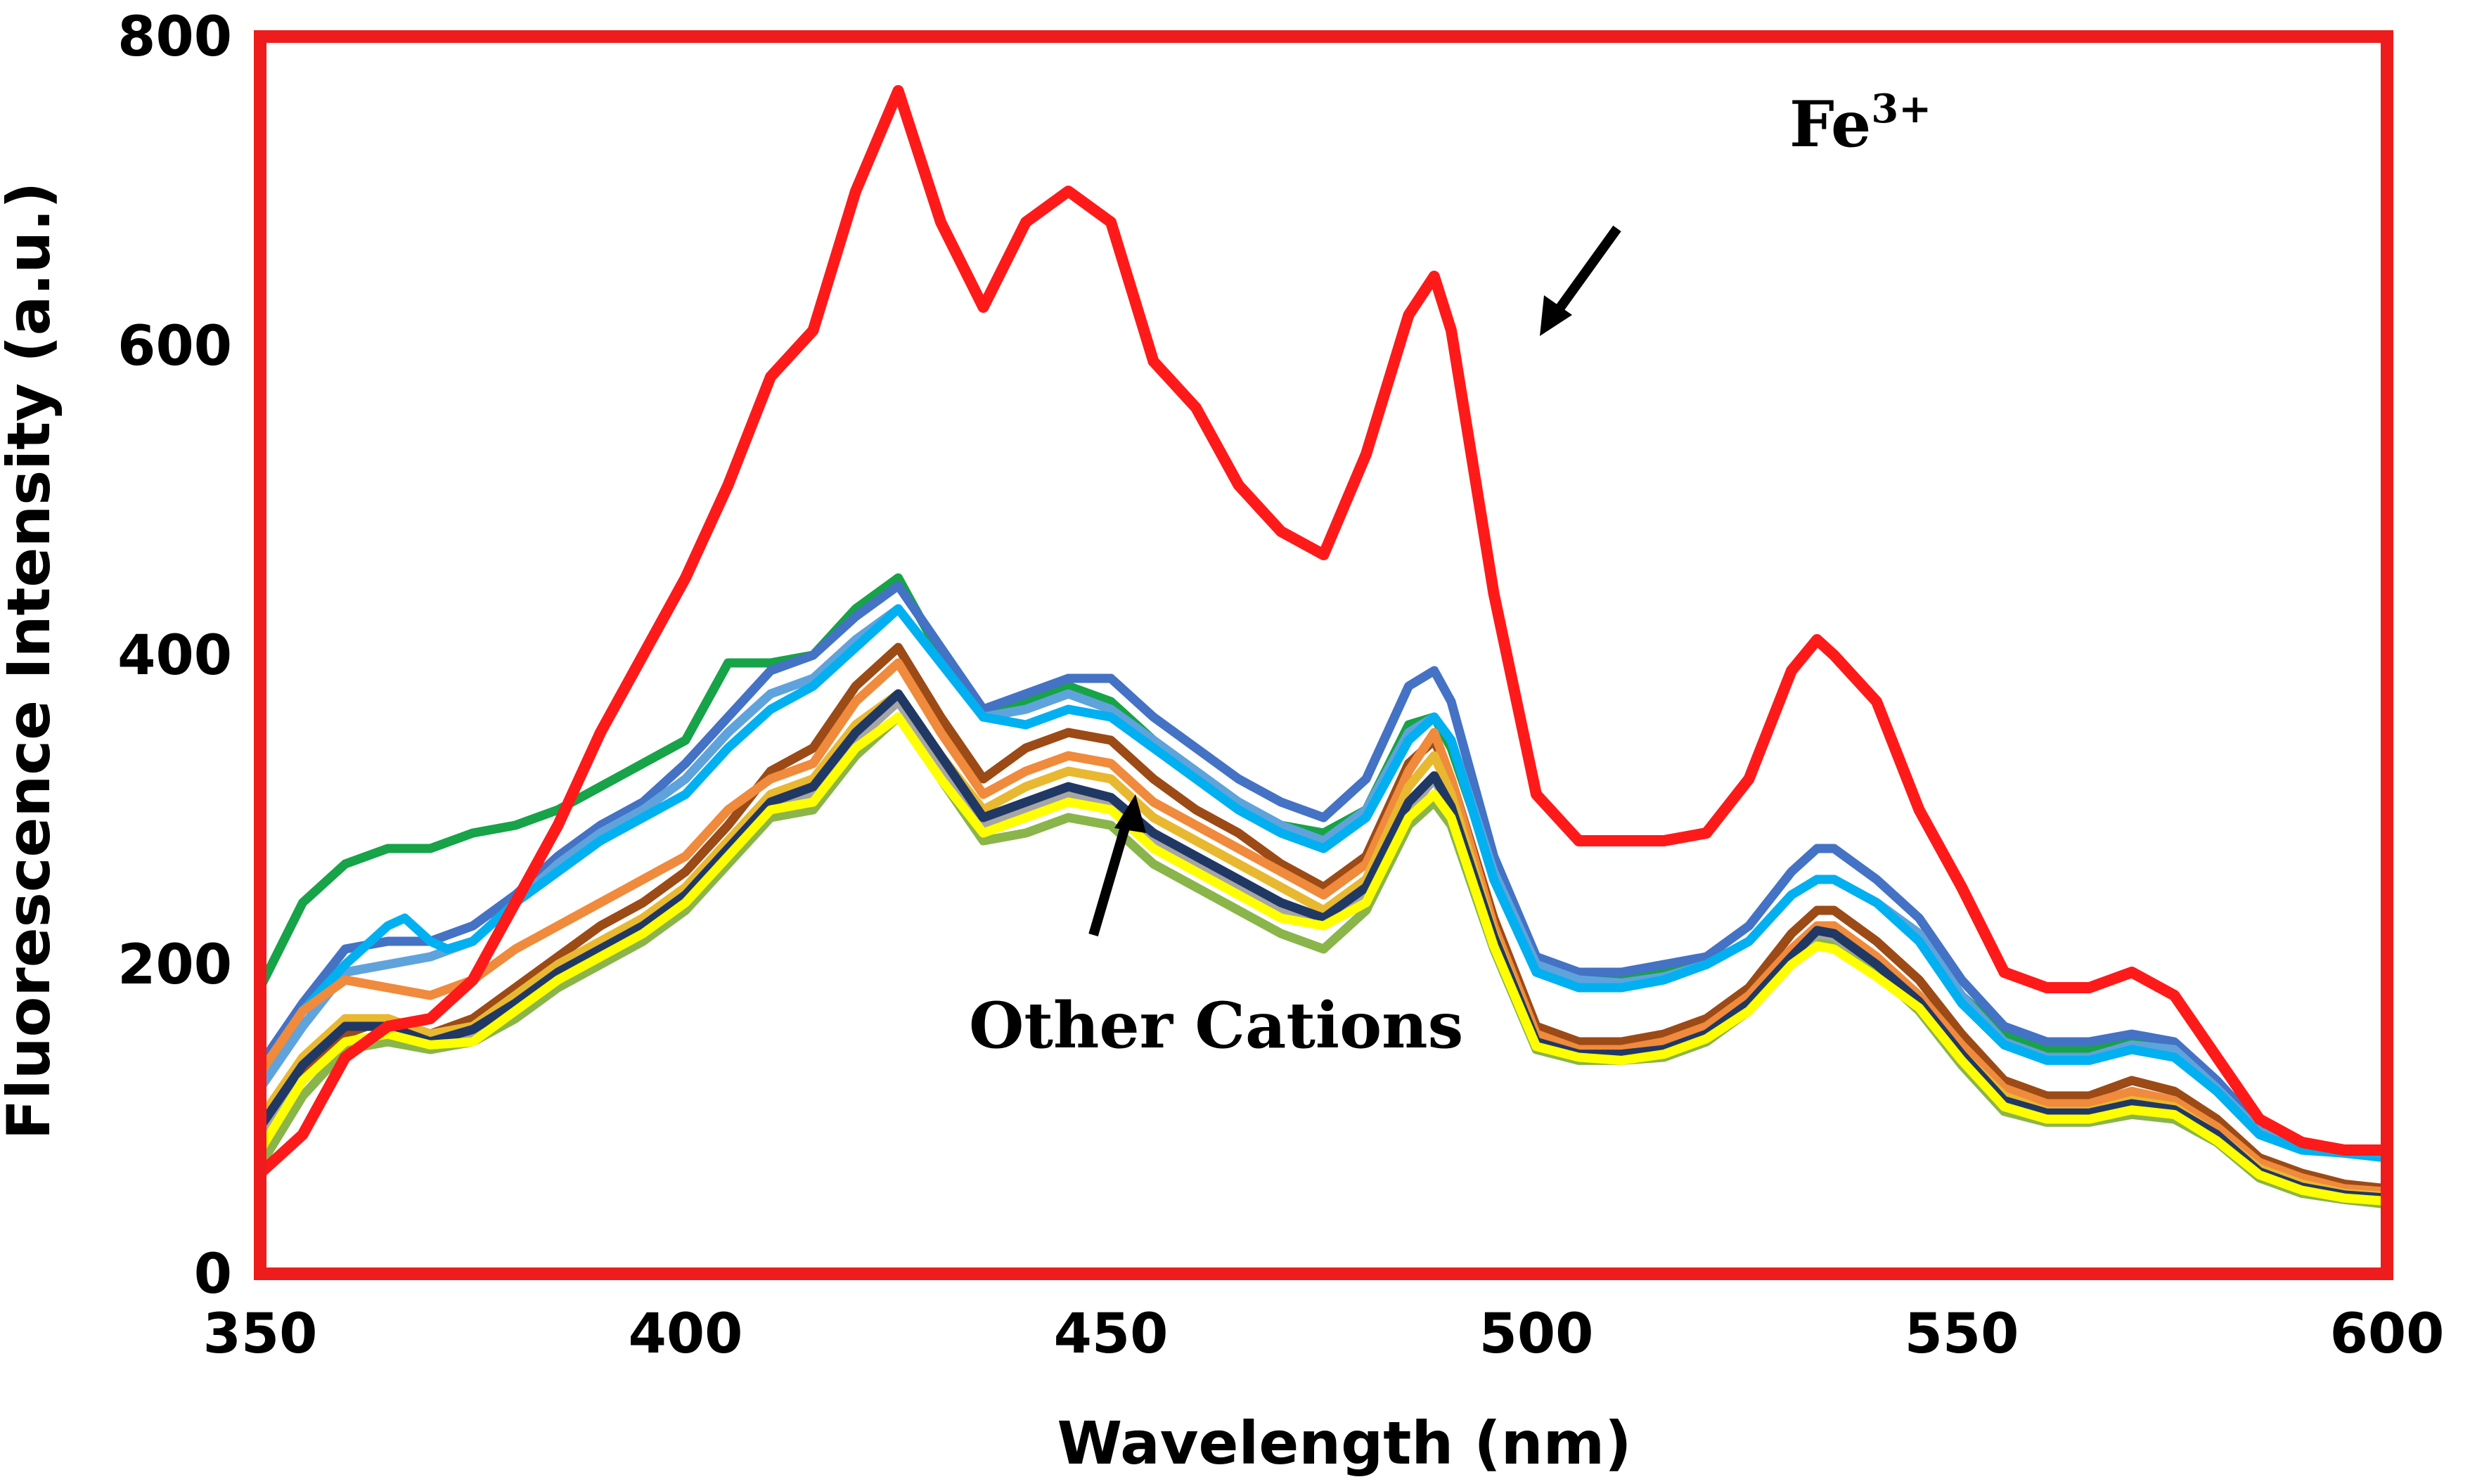 The width and height of the screenshot is (2470, 1484). What do you see at coordinates (1901, 109) in the screenshot?
I see `fe3-annotation-superscript: 3+` at bounding box center [1901, 109].